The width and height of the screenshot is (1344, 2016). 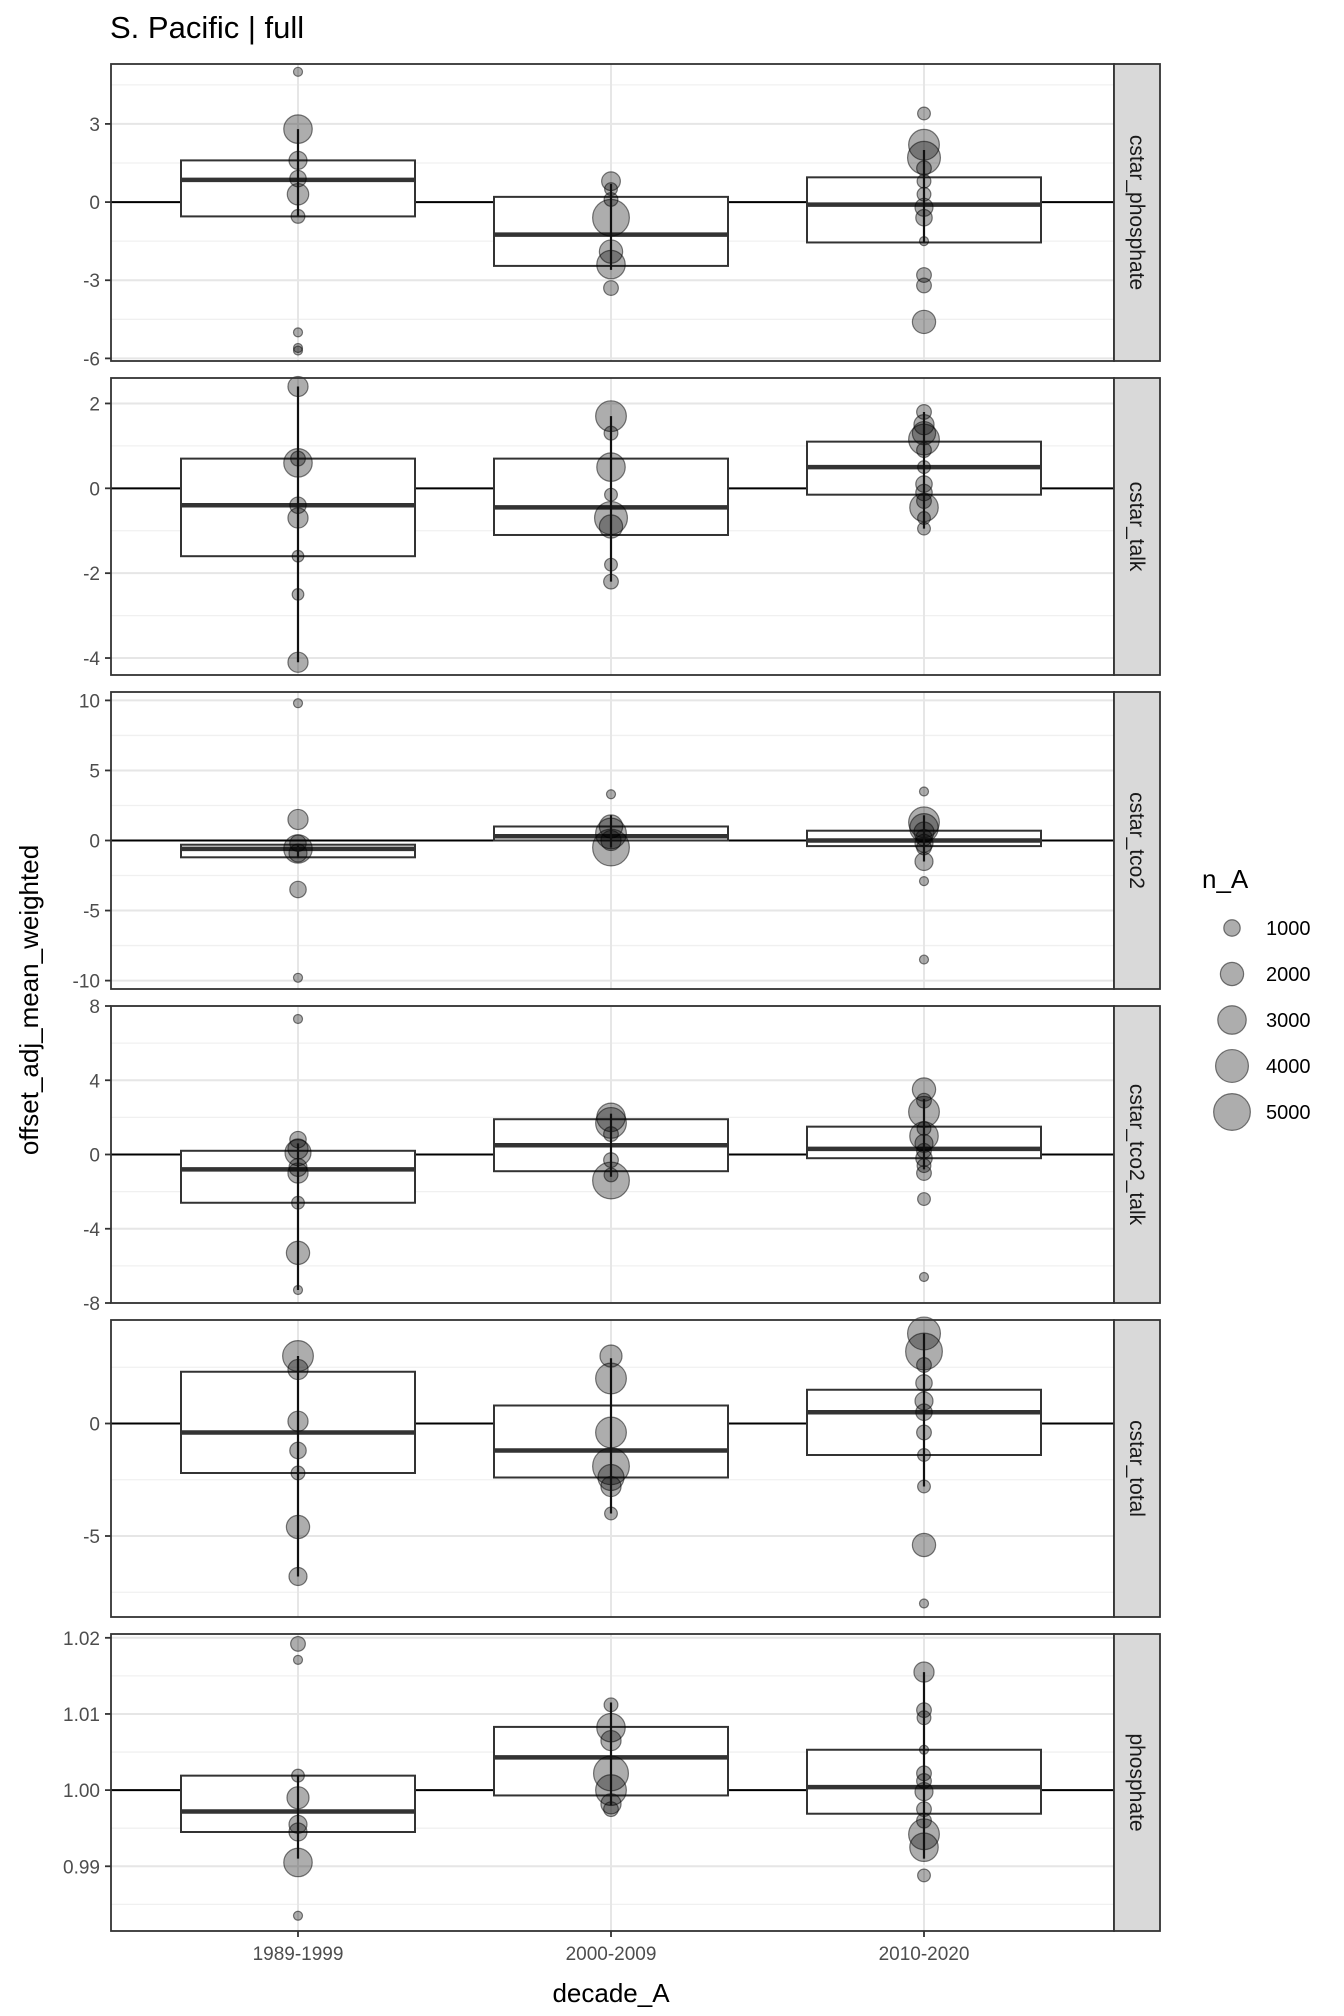 What do you see at coordinates (612, 1780) in the screenshot?
I see `facet-panel-phosphate: 1.02 1.01 1.00 0.99 phosphate` at bounding box center [612, 1780].